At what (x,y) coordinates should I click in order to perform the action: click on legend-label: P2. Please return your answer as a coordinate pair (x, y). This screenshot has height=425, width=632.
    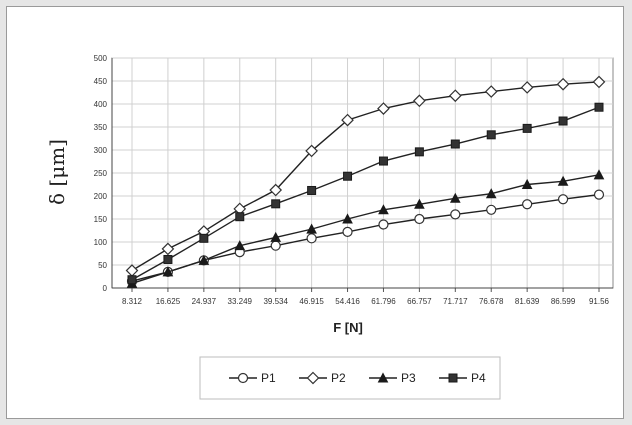
    Looking at the image, I should click on (338, 378).